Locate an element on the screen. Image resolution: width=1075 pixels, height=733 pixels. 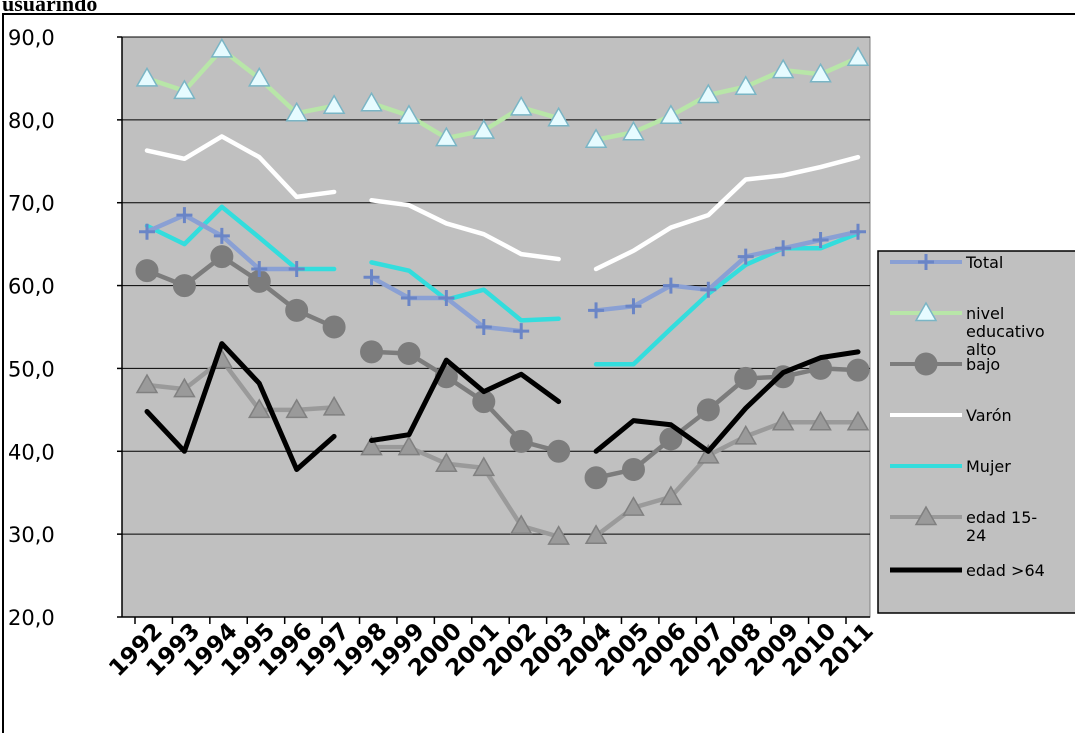
legend-label: nivel educativo alto is located at coordinates (1005, 331).